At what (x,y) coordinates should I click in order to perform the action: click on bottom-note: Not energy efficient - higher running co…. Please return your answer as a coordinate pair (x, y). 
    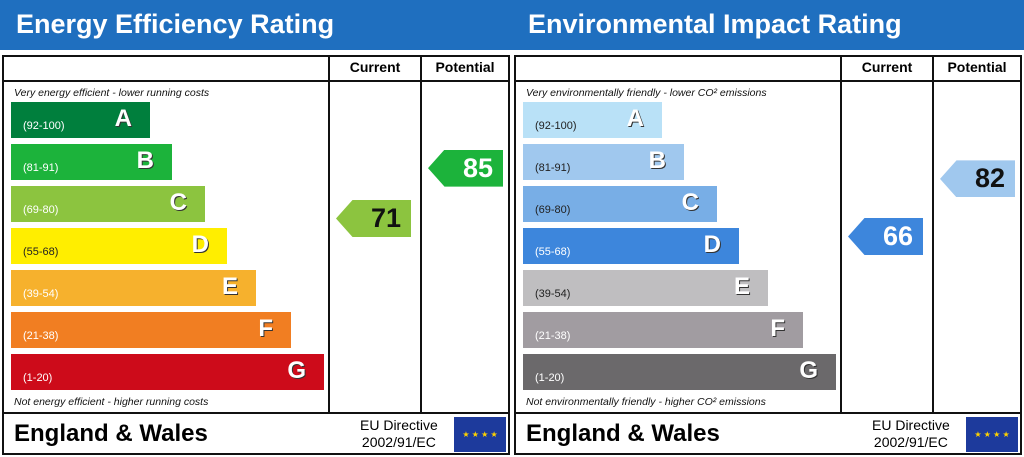
    Looking at the image, I should click on (111, 402).